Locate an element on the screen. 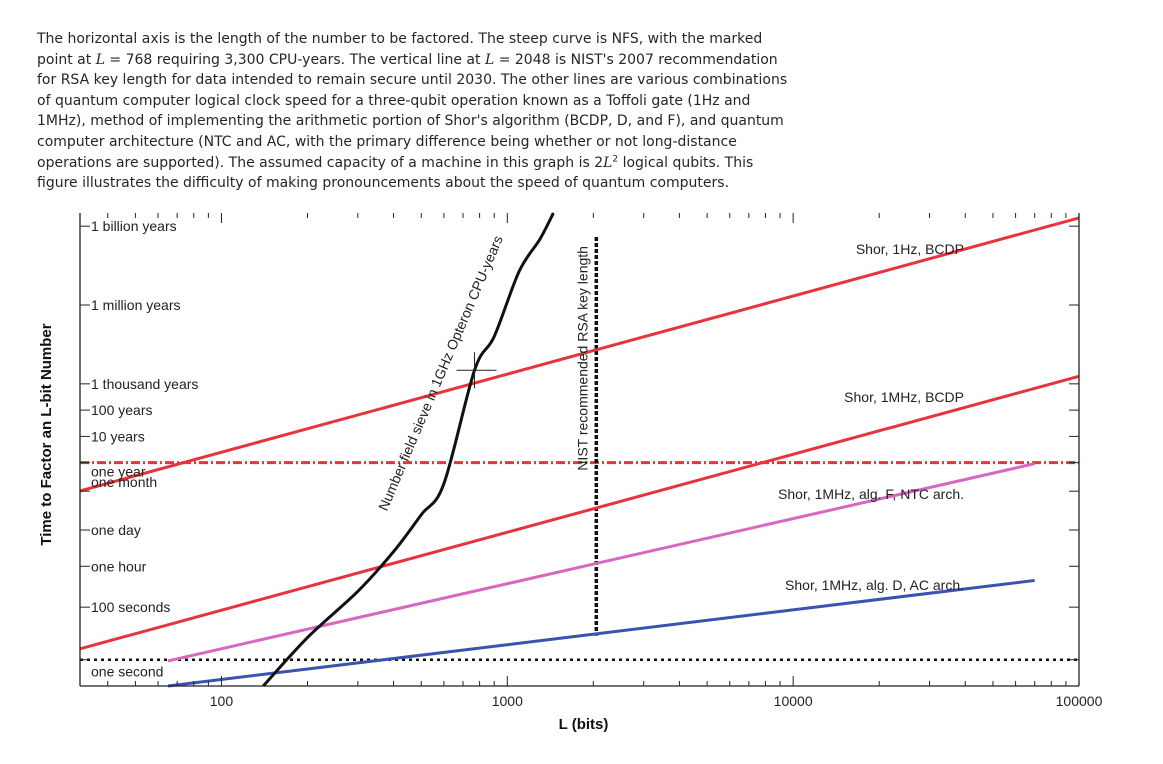  y-tick-label: 10 years is located at coordinates (118, 436).